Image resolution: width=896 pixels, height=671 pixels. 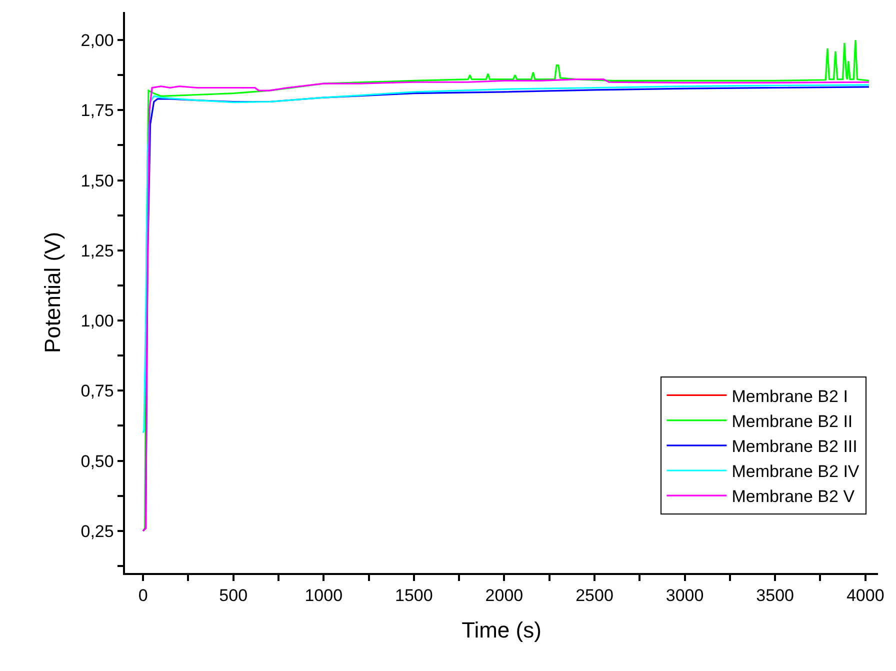 I want to click on legend-label: Membrane B2 I, so click(x=790, y=396).